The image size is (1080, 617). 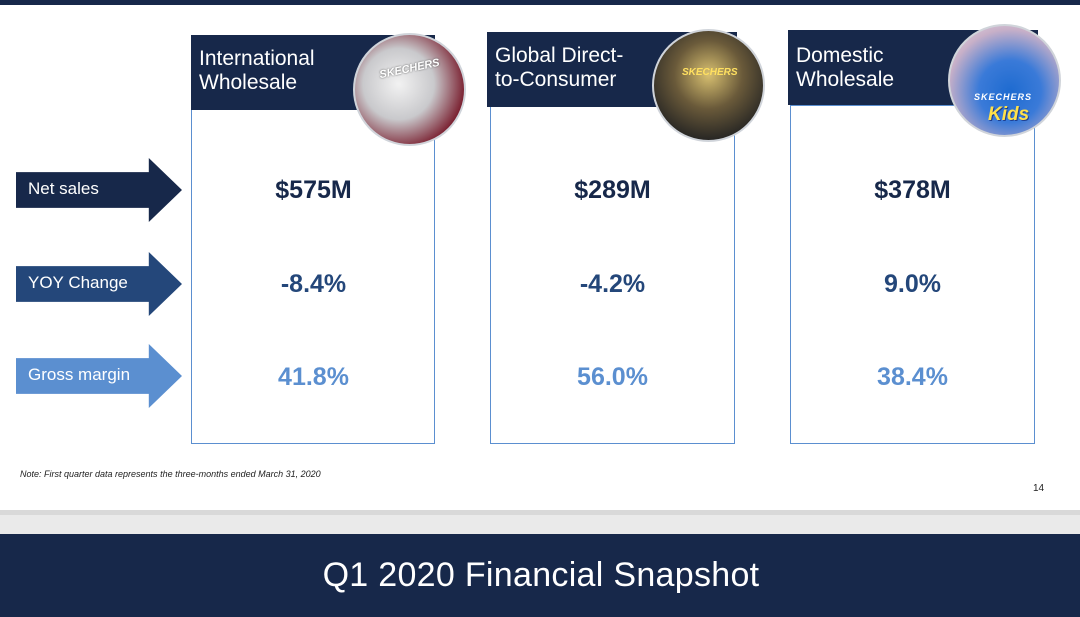 I want to click on yoy-change-value: 9.0%, so click(x=912, y=284).